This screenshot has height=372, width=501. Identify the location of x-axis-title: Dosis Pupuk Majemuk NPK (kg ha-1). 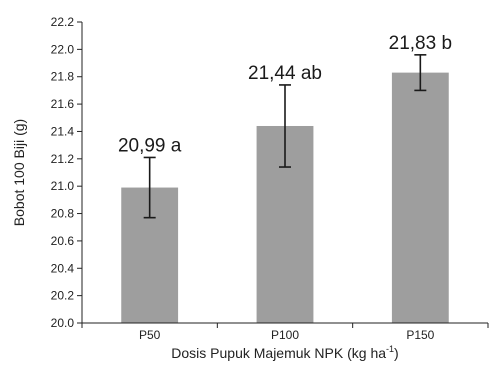
(284, 352).